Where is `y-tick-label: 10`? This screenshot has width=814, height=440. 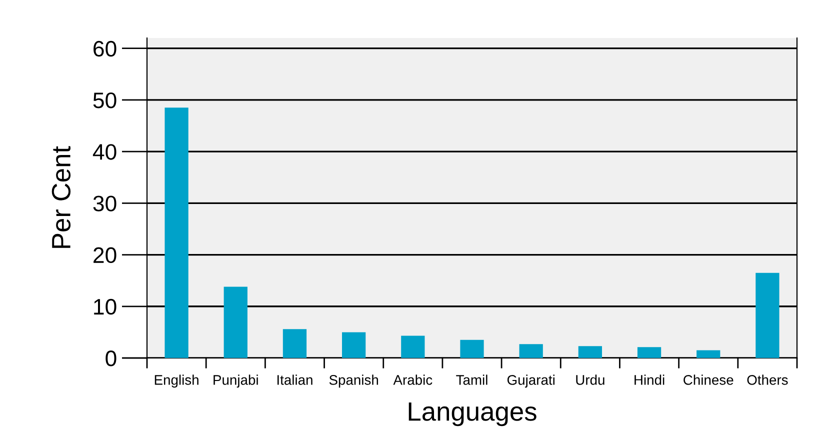
y-tick-label: 10 is located at coordinates (105, 306).